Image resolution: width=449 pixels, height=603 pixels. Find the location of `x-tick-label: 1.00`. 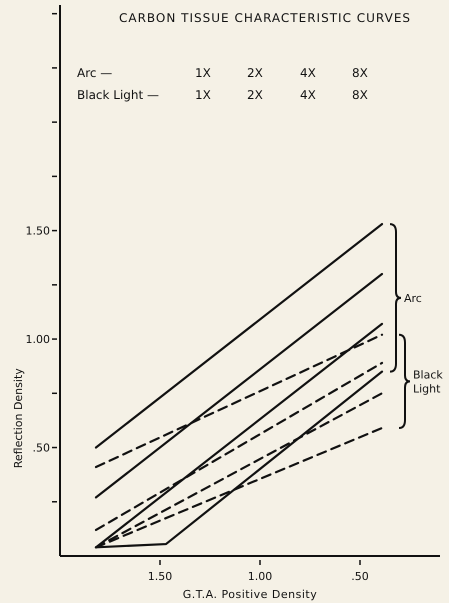

x-tick-label: 1.00 is located at coordinates (260, 576).